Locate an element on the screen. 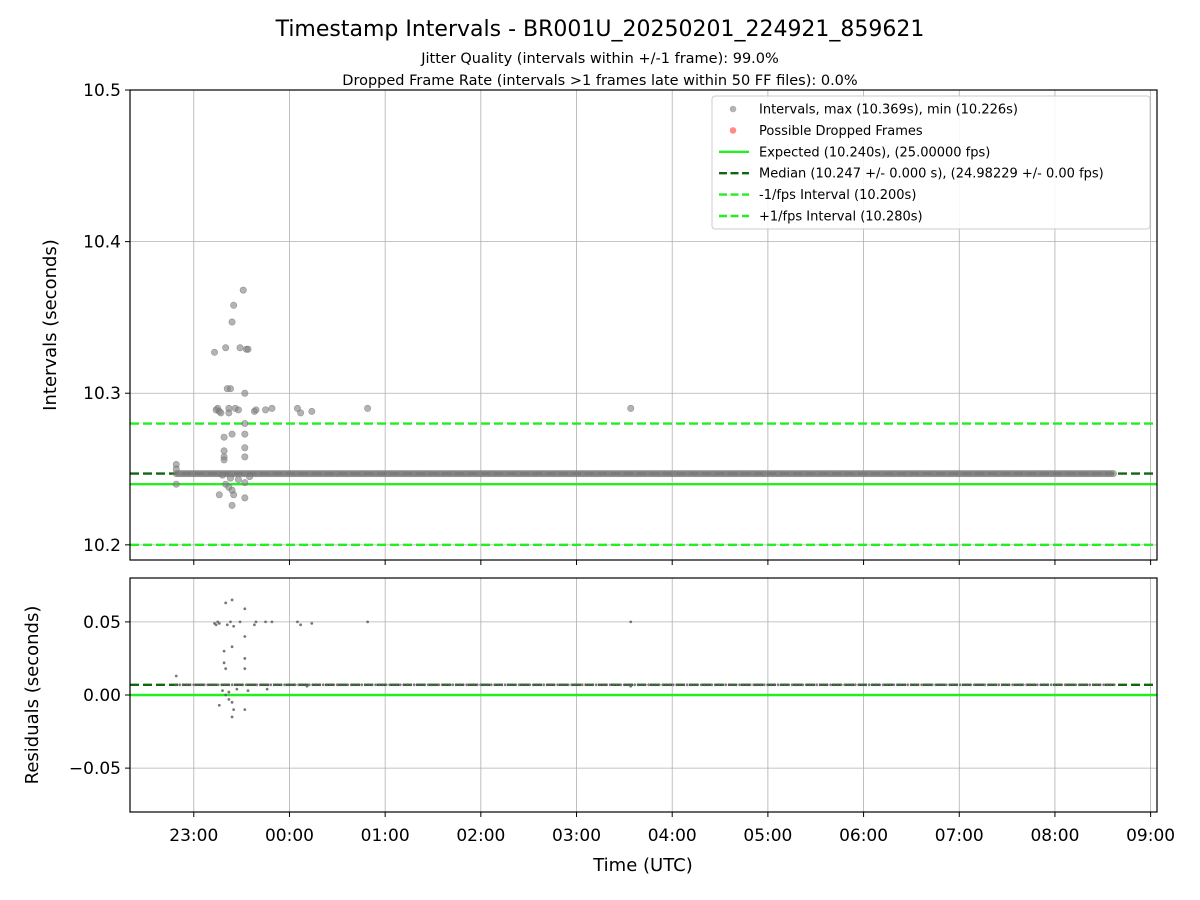  intervals-y-axis-label: Intervals (seconds) is located at coordinates (50, 325).